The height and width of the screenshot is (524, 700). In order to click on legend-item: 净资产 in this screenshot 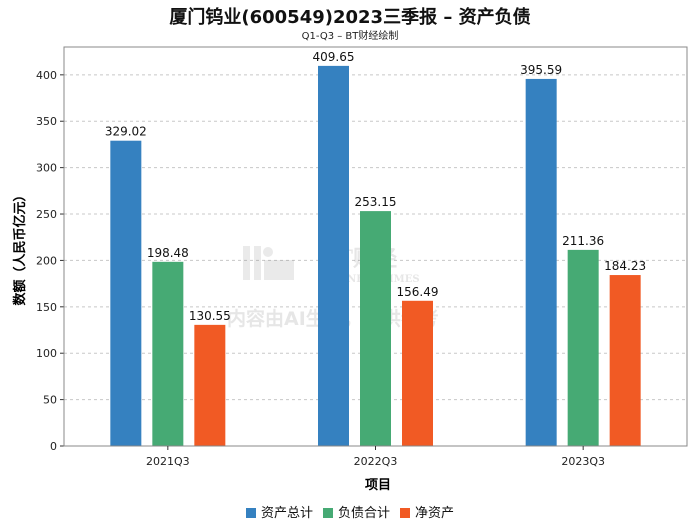, I will do `click(427, 511)`.